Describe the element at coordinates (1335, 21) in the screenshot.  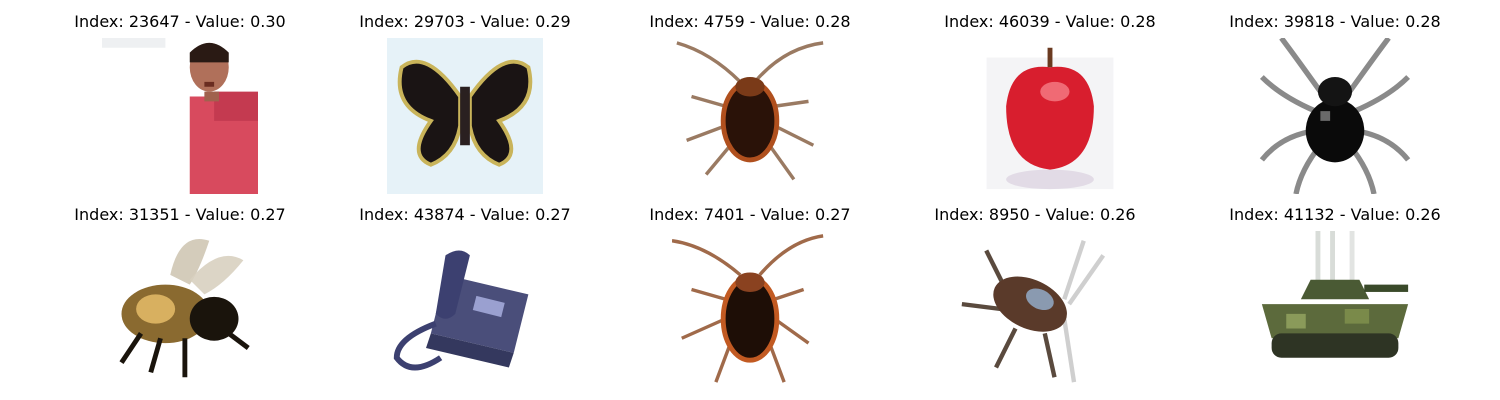
I see `image-title: Index: 39818 - Value: 0.28` at that location.